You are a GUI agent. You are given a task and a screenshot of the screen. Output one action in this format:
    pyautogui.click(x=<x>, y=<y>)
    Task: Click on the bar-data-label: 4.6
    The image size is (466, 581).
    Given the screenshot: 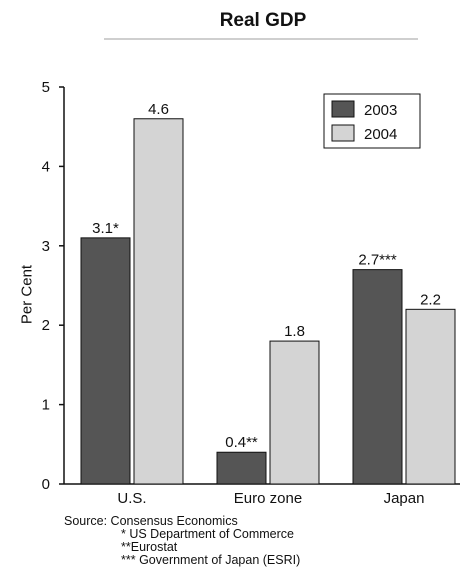 What is the action you would take?
    pyautogui.click(x=158, y=109)
    